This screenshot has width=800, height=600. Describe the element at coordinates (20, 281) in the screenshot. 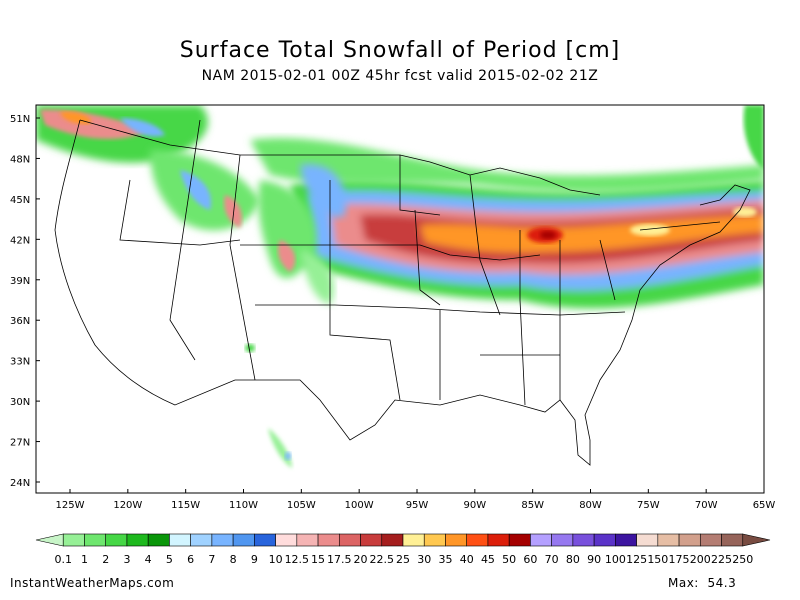

I see `lat-label: 39N` at that location.